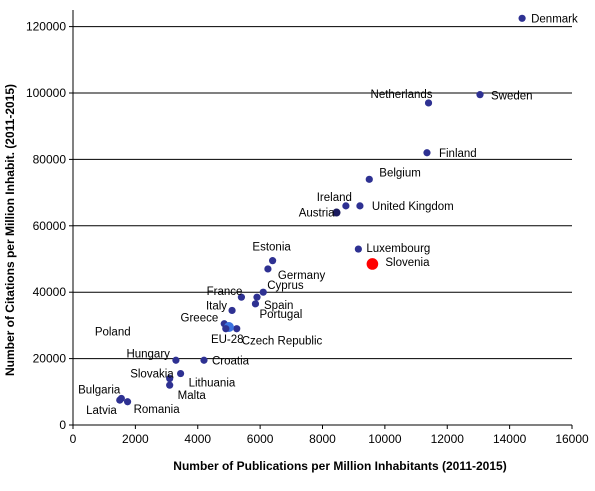  I want to click on x-tick-label: 6000, so click(260, 439).